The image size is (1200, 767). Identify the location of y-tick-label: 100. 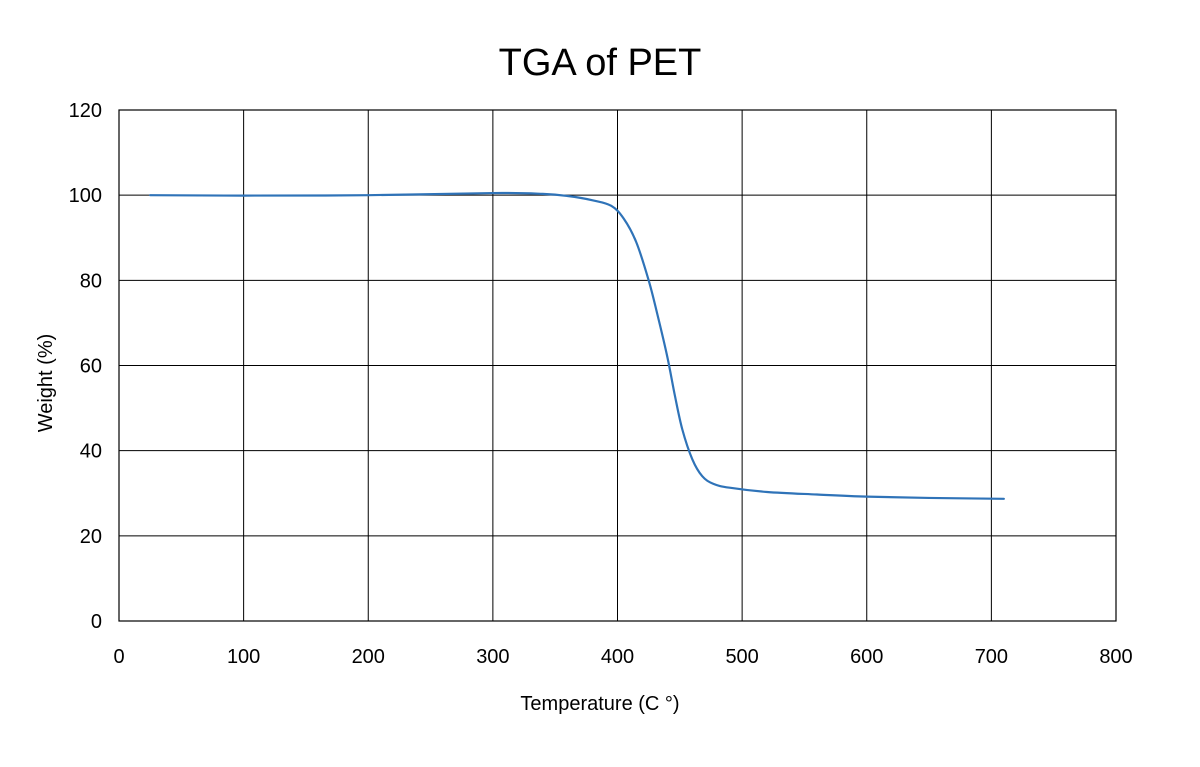
(85, 196).